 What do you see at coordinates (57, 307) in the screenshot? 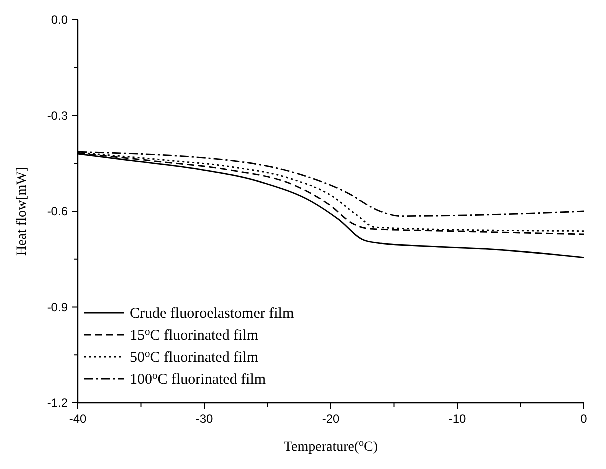
I see `y-tick-label: -0.9` at bounding box center [57, 307].